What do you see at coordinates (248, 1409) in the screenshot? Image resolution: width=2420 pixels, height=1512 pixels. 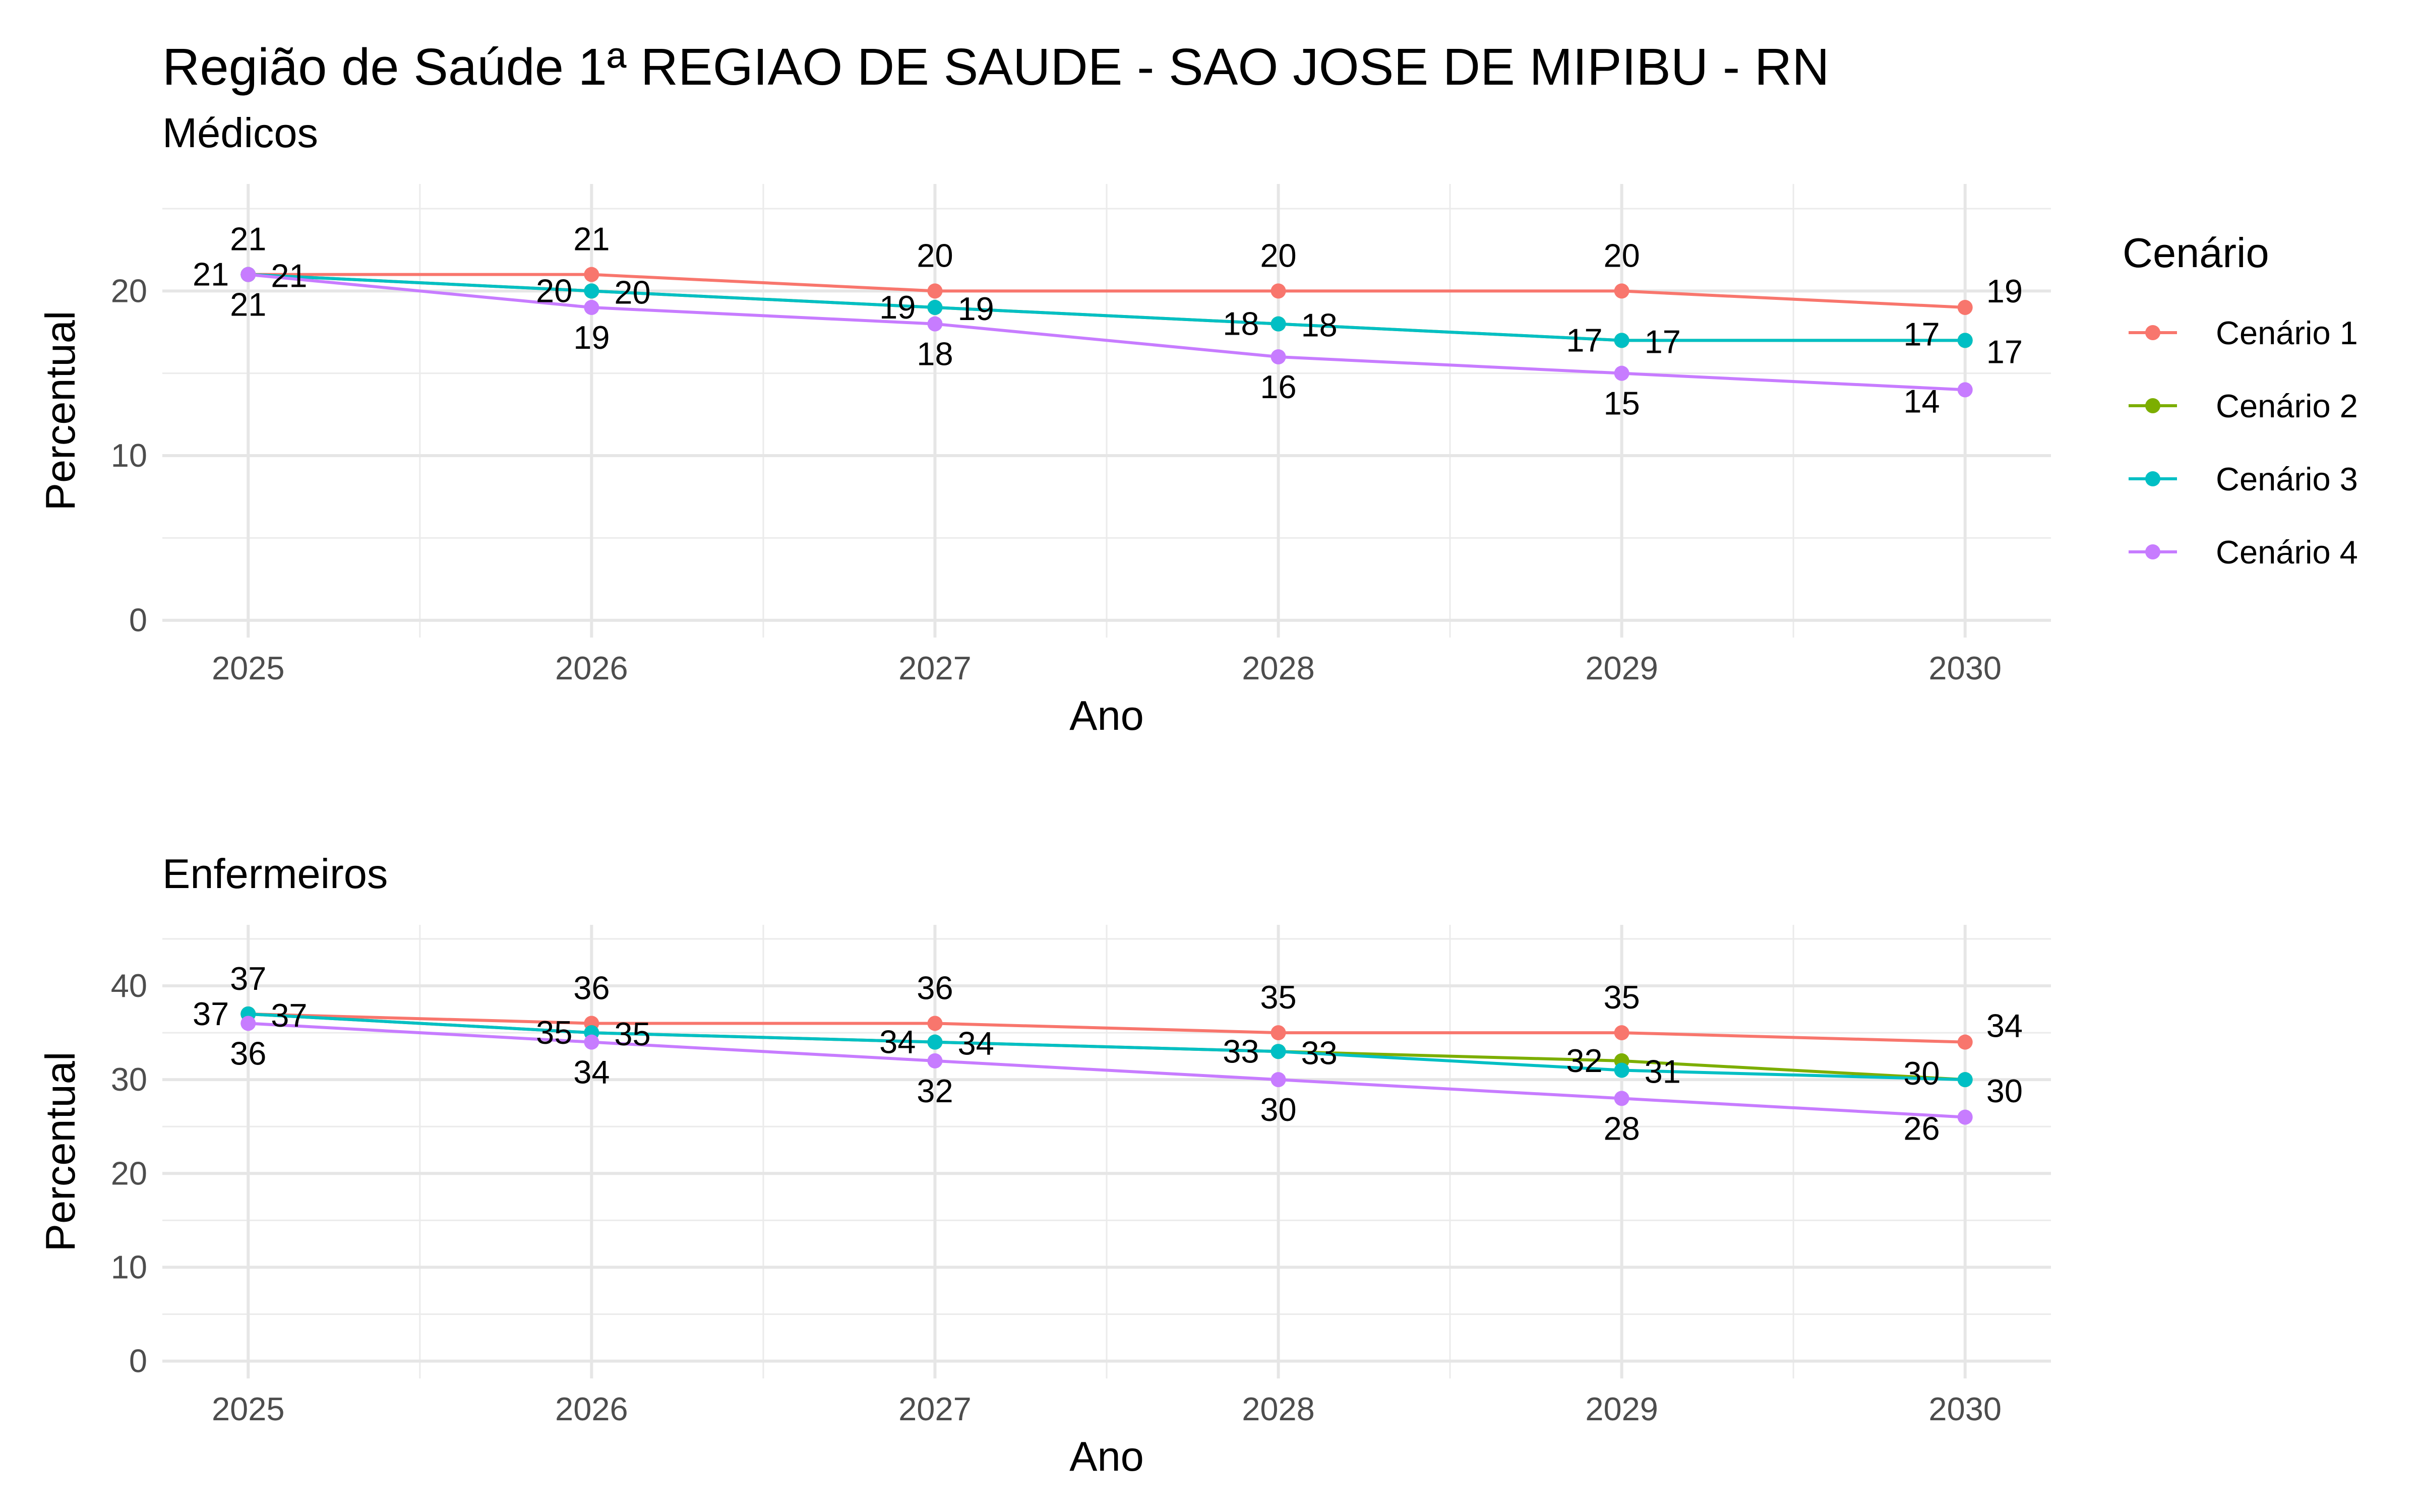 I see `x-tick-label: 2025` at bounding box center [248, 1409].